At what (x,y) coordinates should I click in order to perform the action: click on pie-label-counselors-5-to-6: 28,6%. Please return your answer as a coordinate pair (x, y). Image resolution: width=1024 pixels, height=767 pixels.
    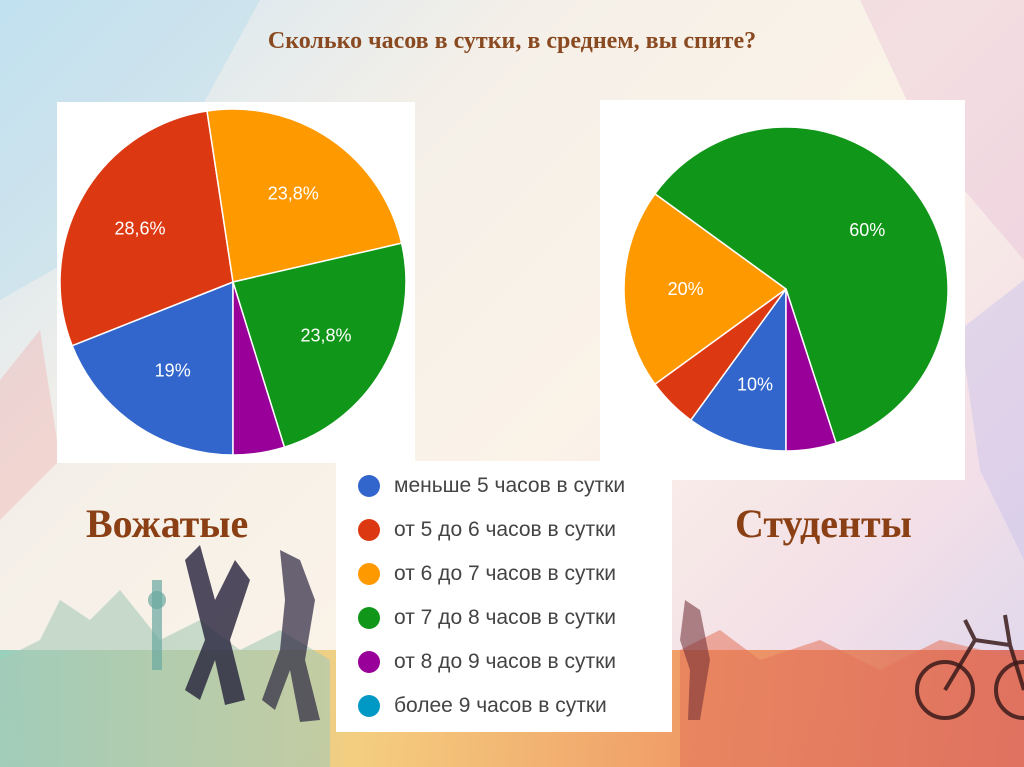
    Looking at the image, I should click on (139, 229).